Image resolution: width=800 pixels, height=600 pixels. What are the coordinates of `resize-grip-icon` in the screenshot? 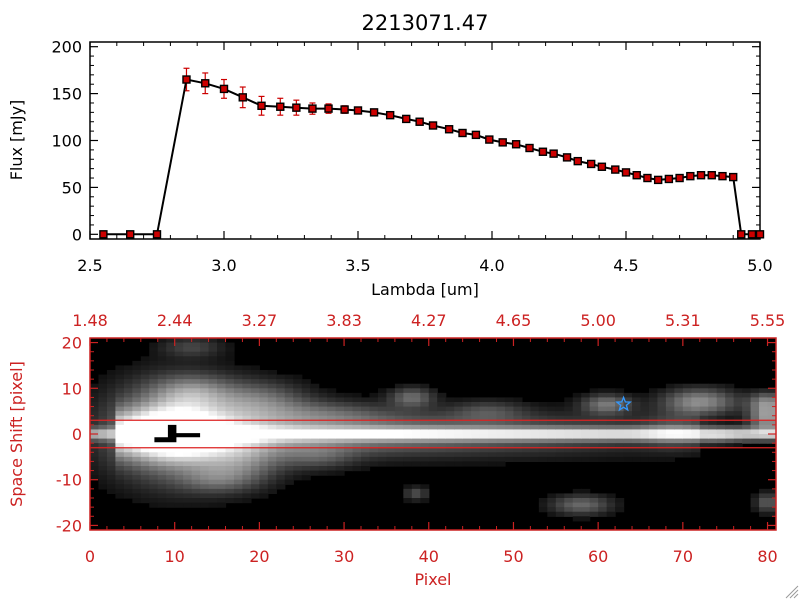 It's located at (792, 592).